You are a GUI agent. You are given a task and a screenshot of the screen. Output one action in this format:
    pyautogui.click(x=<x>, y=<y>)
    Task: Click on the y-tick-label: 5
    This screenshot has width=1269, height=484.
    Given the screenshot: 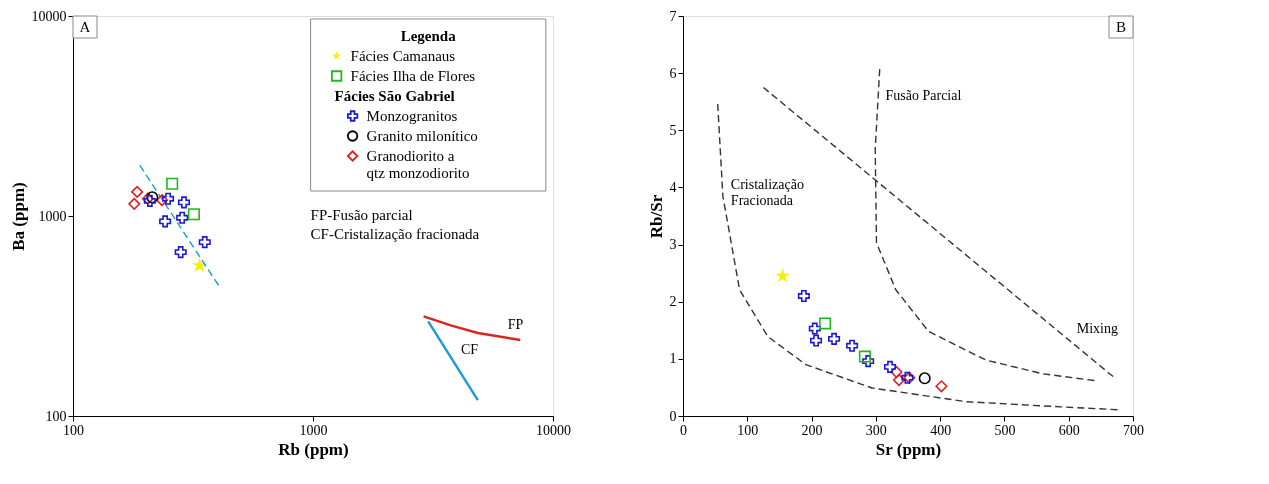 What is the action you would take?
    pyautogui.click(x=673, y=130)
    